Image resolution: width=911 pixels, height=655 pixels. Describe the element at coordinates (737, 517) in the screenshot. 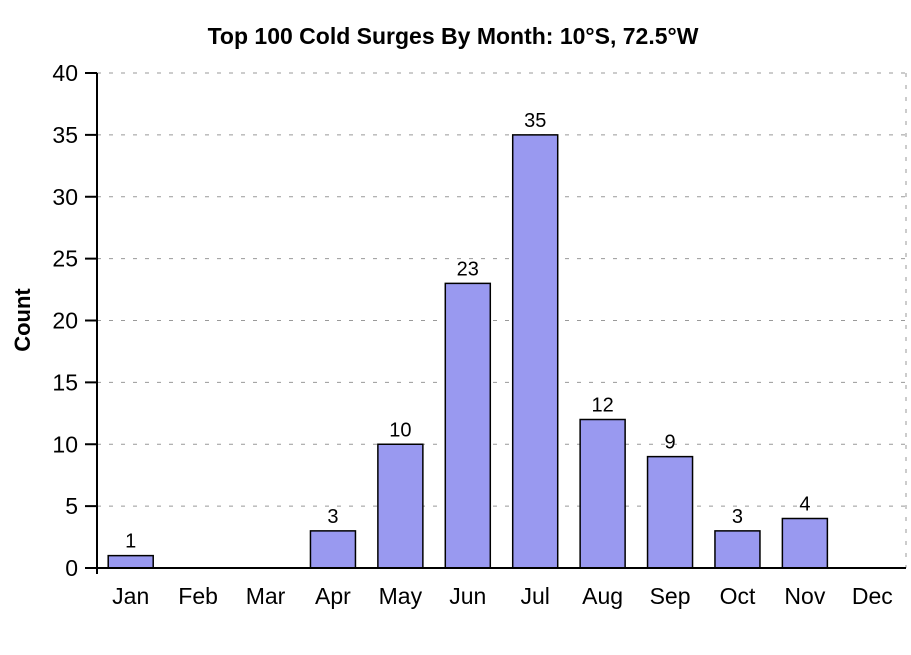

I see `bar-value-label-oct: 3` at that location.